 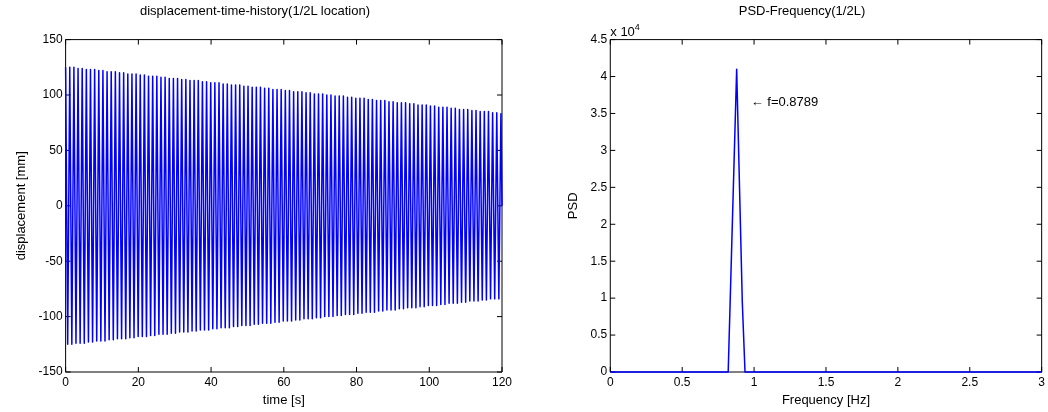 What do you see at coordinates (604, 149) in the screenshot?
I see `y-tick-label: 3` at bounding box center [604, 149].